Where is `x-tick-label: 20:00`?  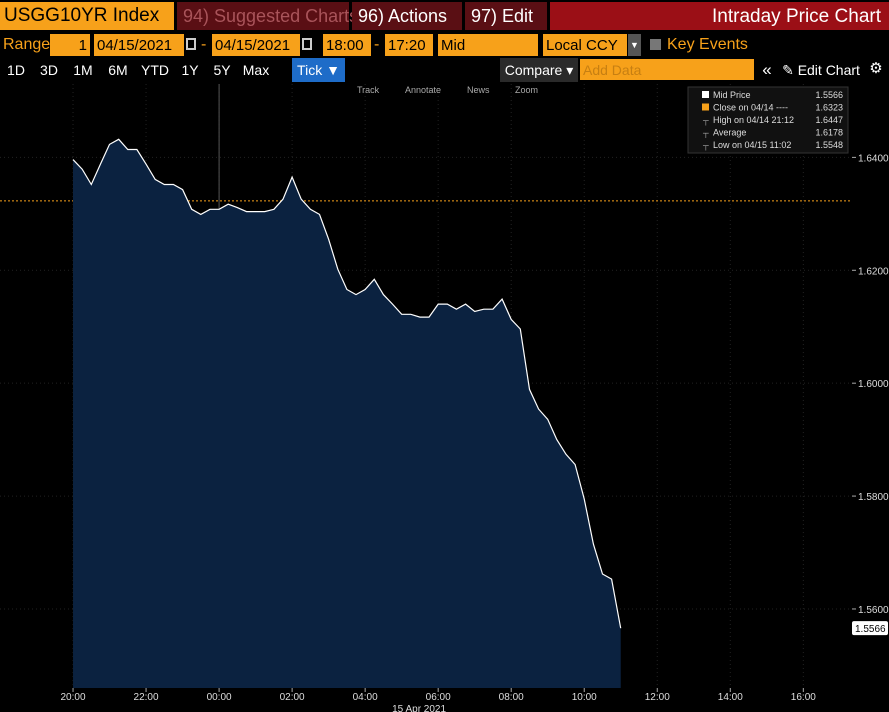
x-tick-label: 20:00 is located at coordinates (73, 697).